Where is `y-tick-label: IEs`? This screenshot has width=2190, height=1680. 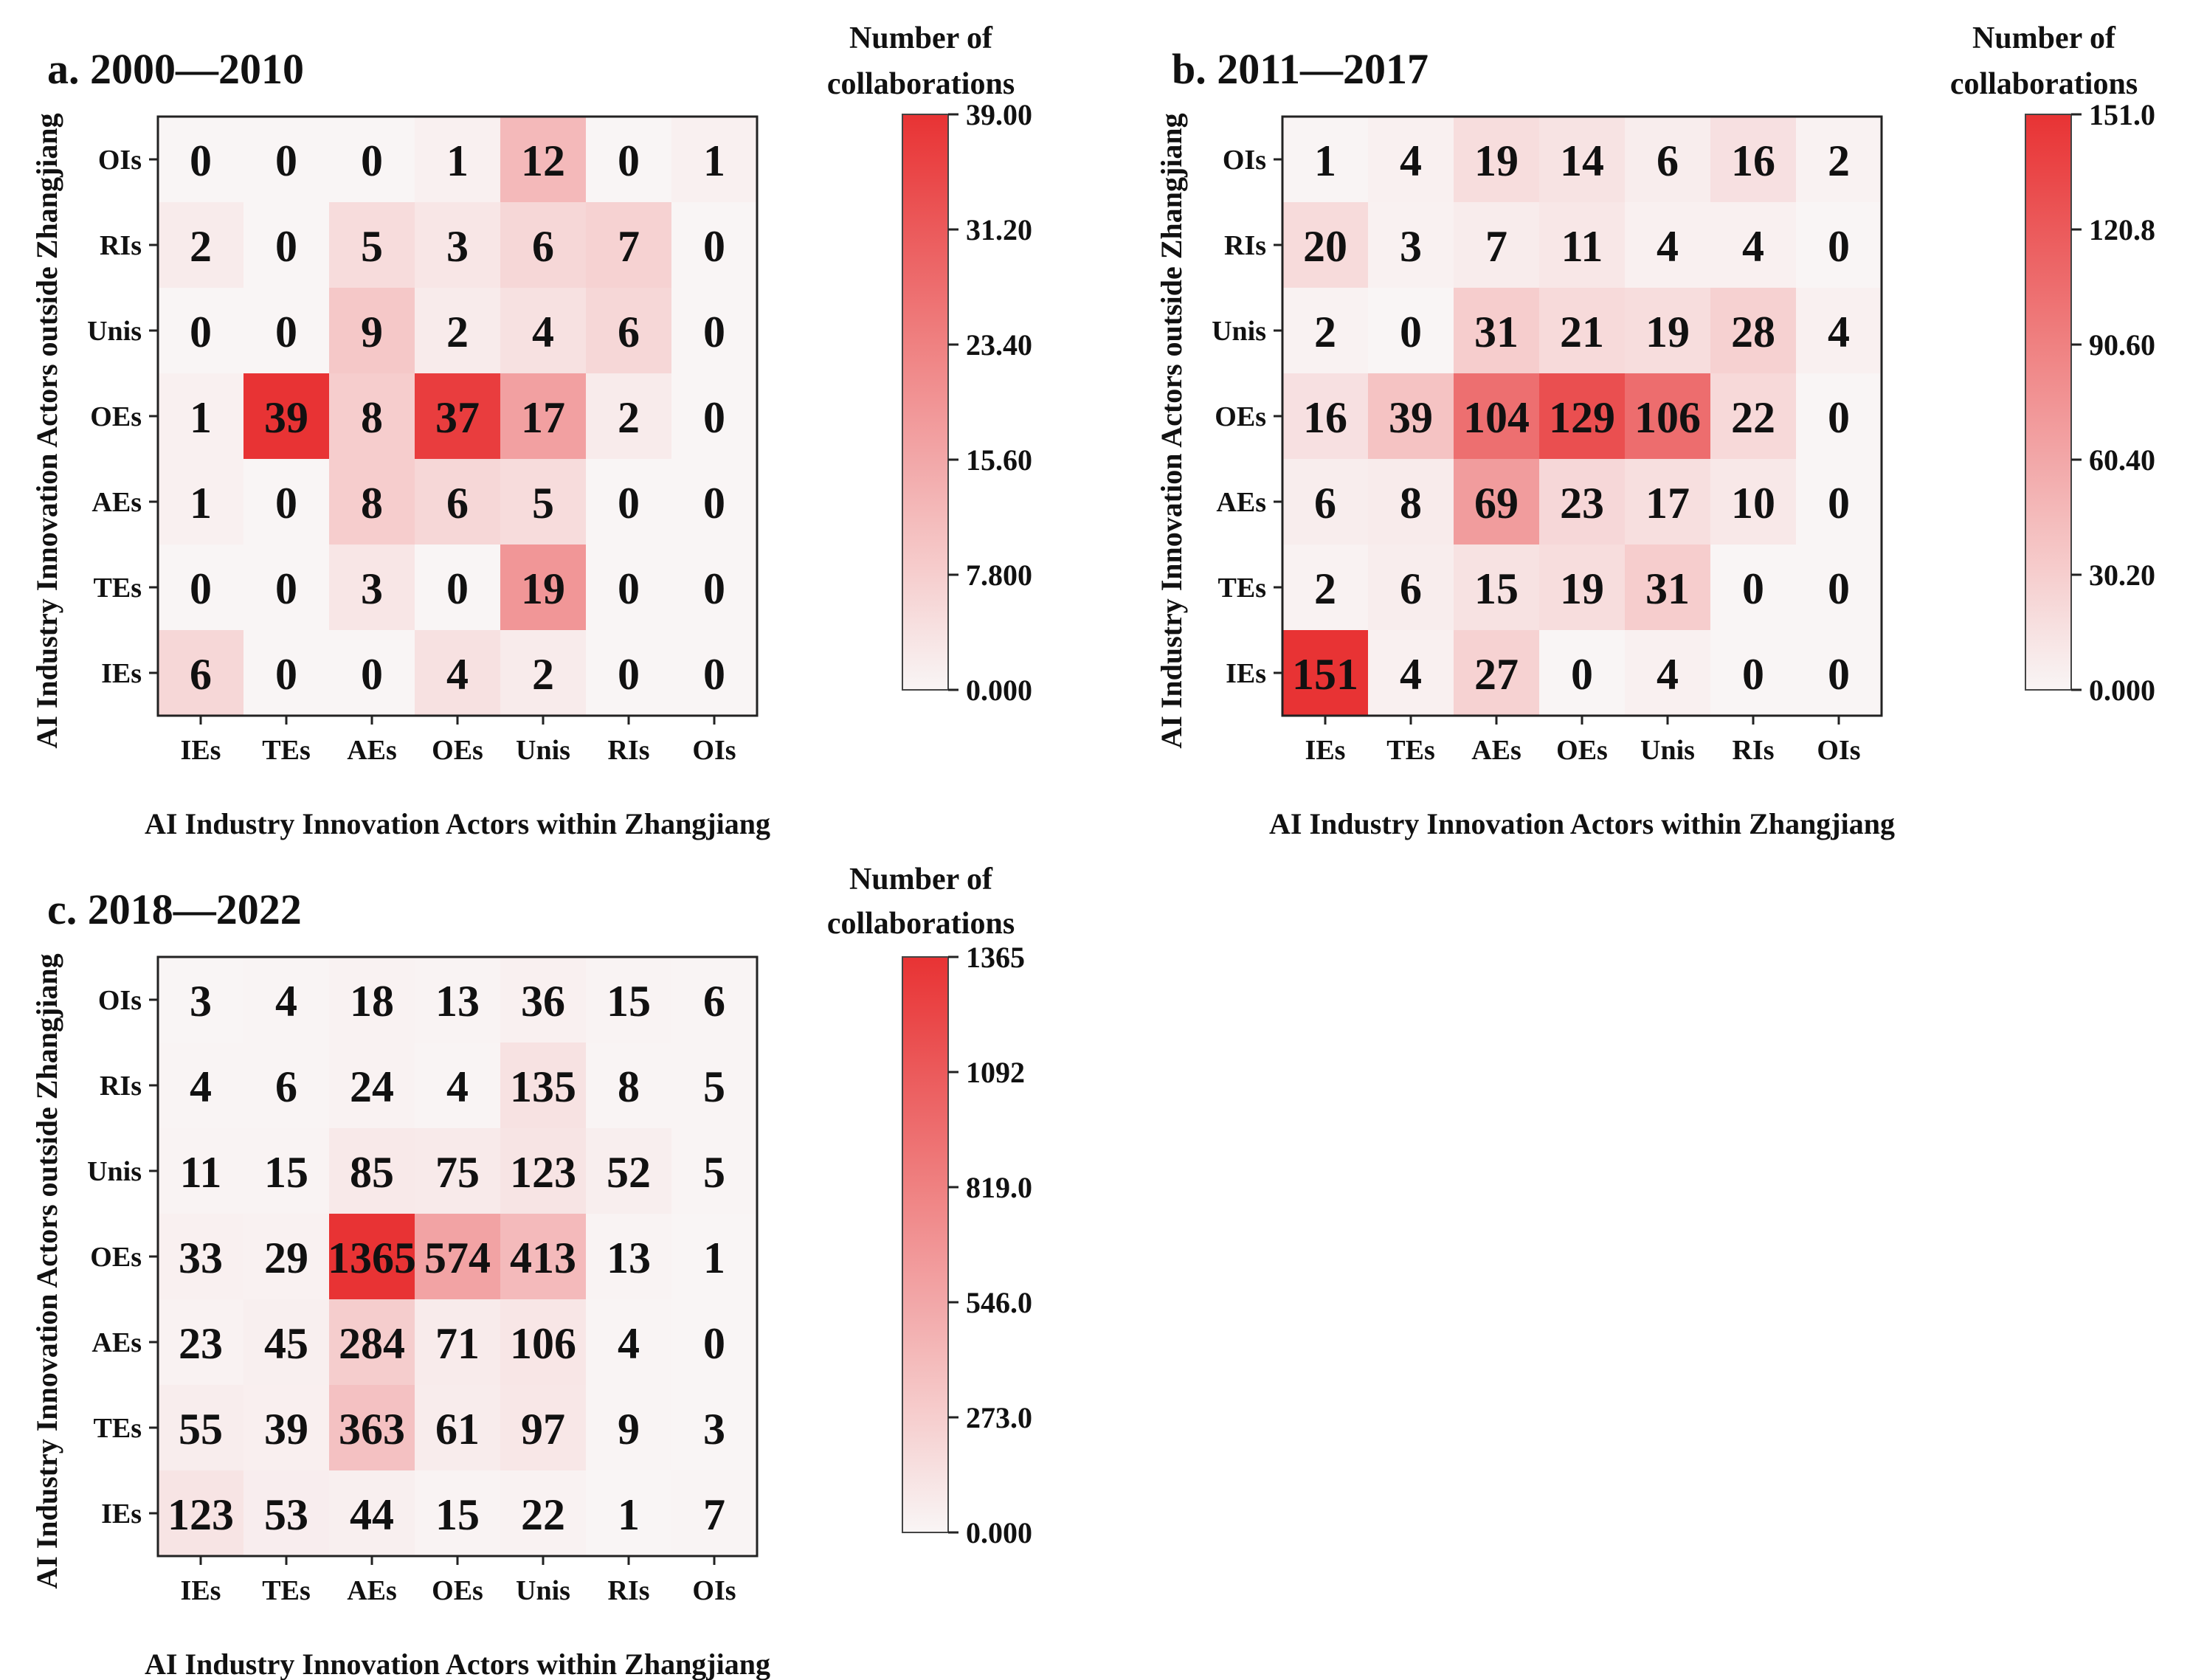 y-tick-label: IEs is located at coordinates (1246, 673).